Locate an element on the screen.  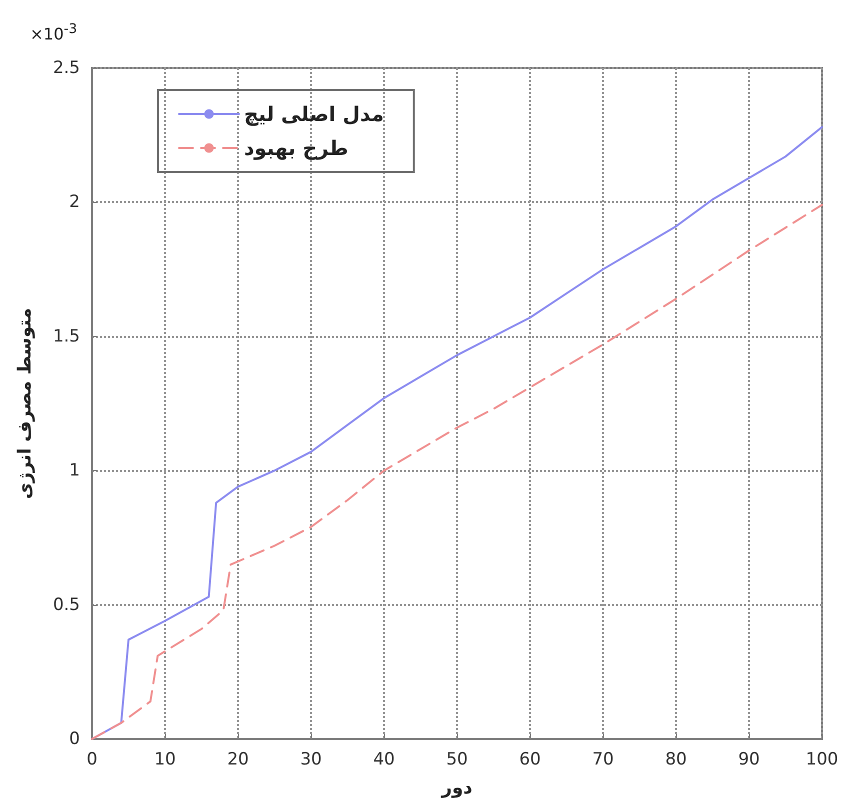
y-tick-label: 1.5 is located at coordinates (66, 336).